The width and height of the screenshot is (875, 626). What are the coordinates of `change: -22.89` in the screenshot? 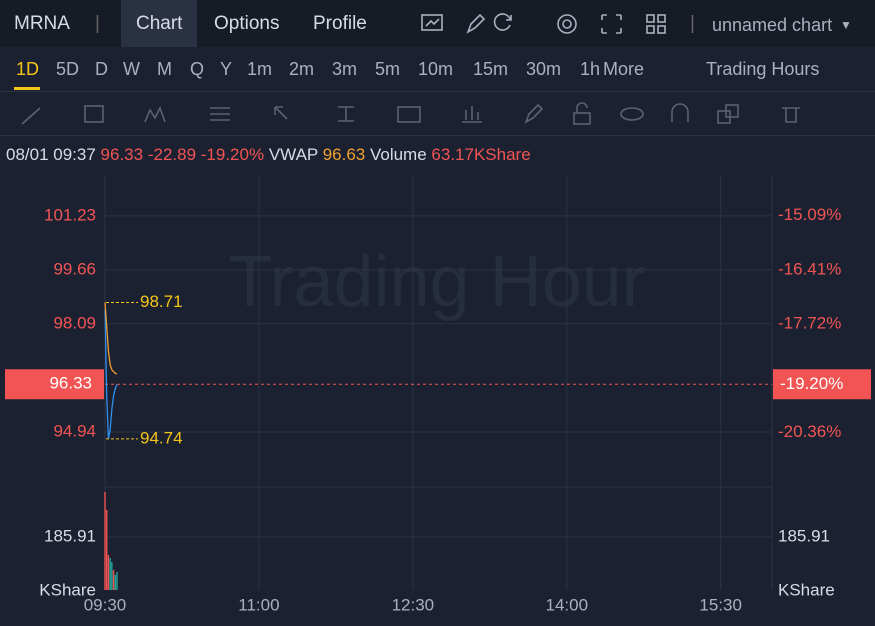 It's located at (172, 154).